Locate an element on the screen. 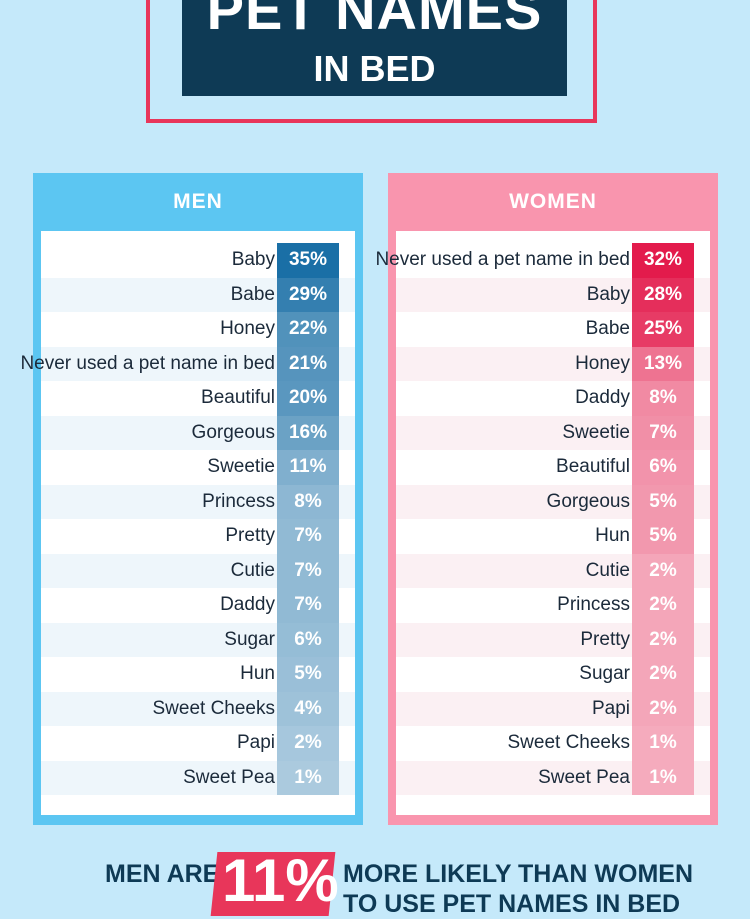 The height and width of the screenshot is (919, 750). table-row: Daddy 8% is located at coordinates (553, 398).